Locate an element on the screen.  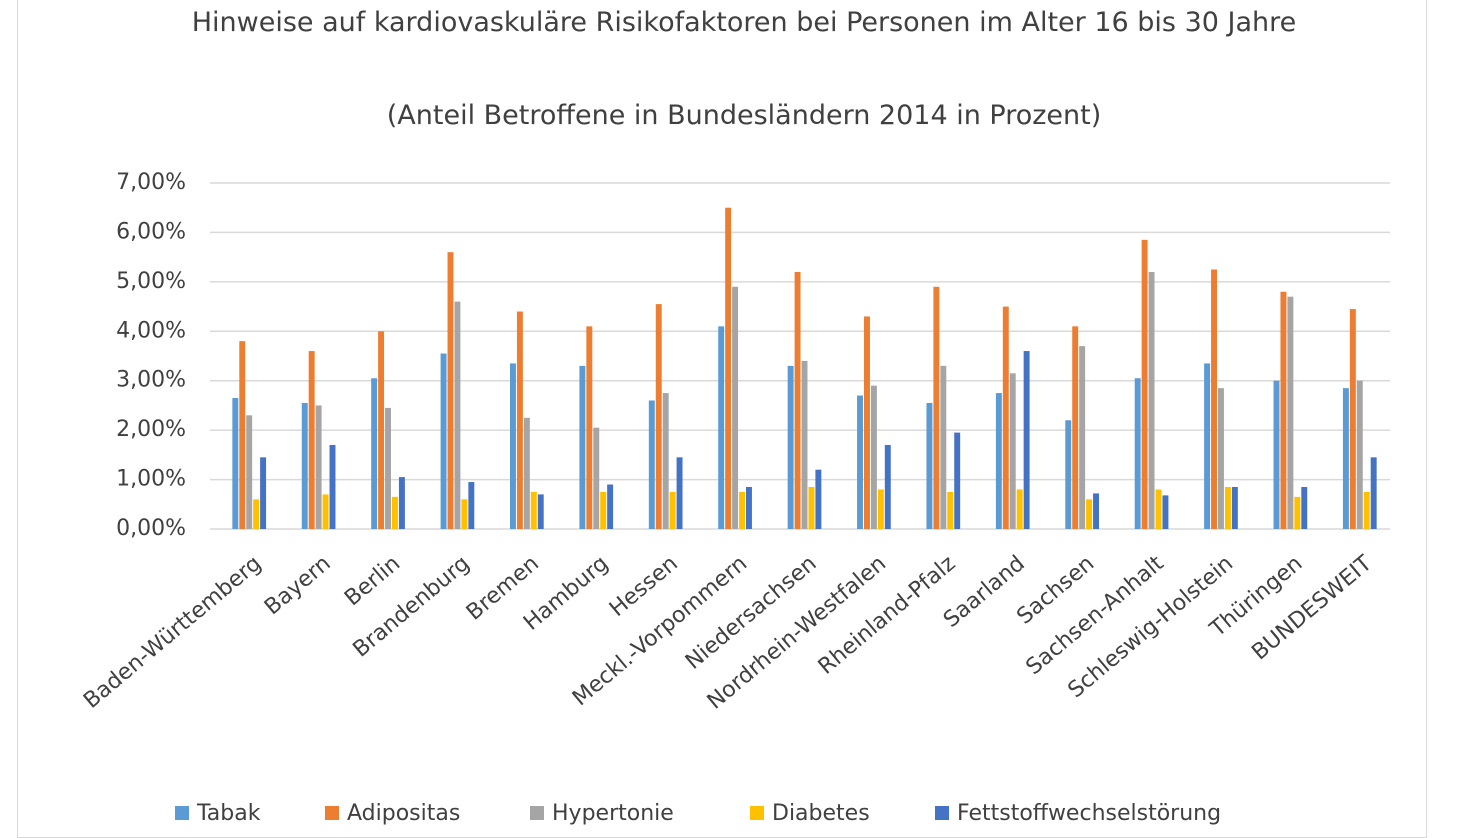
y-tick-label: 7,00% is located at coordinates (151, 182).